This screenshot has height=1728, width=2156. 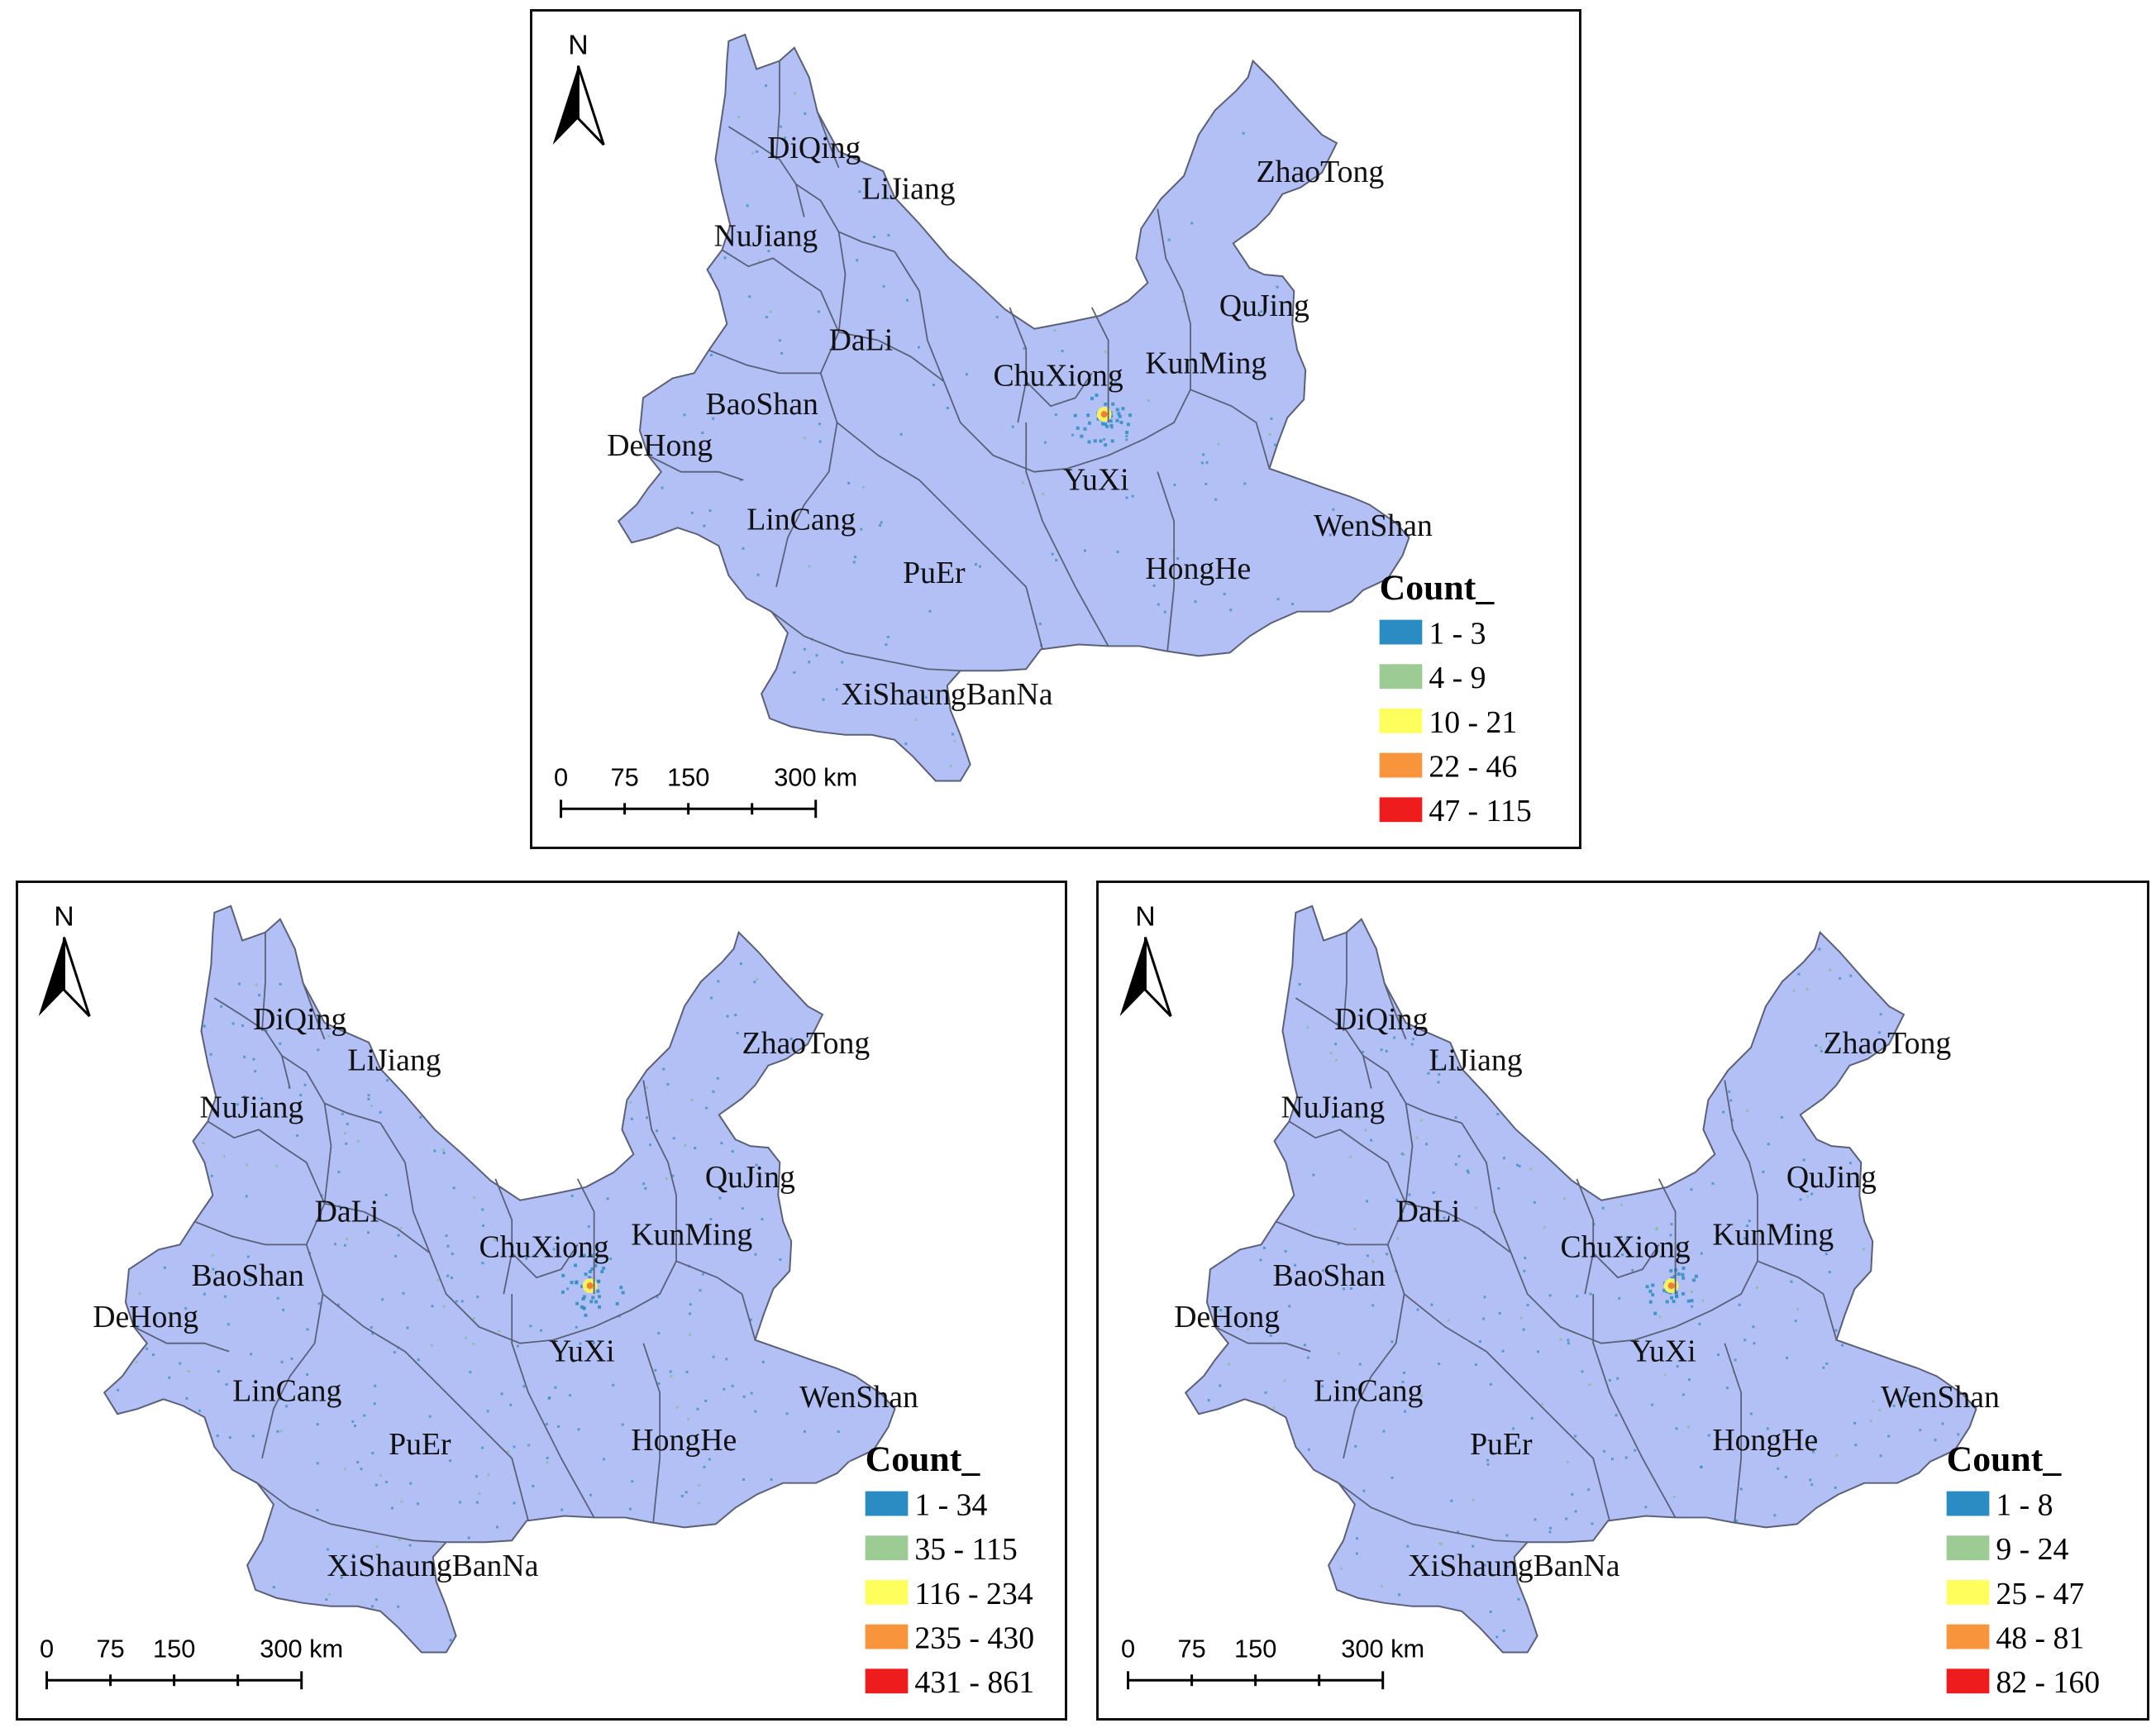 What do you see at coordinates (64, 959) in the screenshot?
I see `north-arrow-icon: N` at bounding box center [64, 959].